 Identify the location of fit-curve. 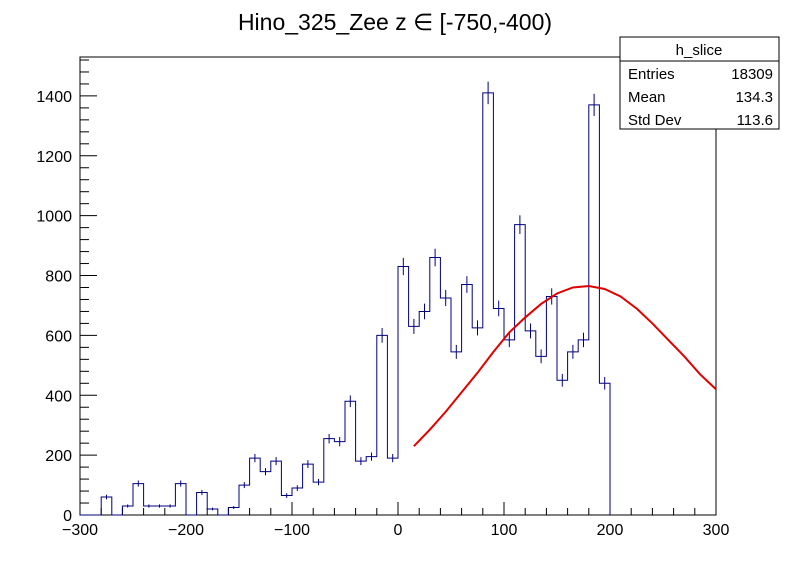
(565, 365).